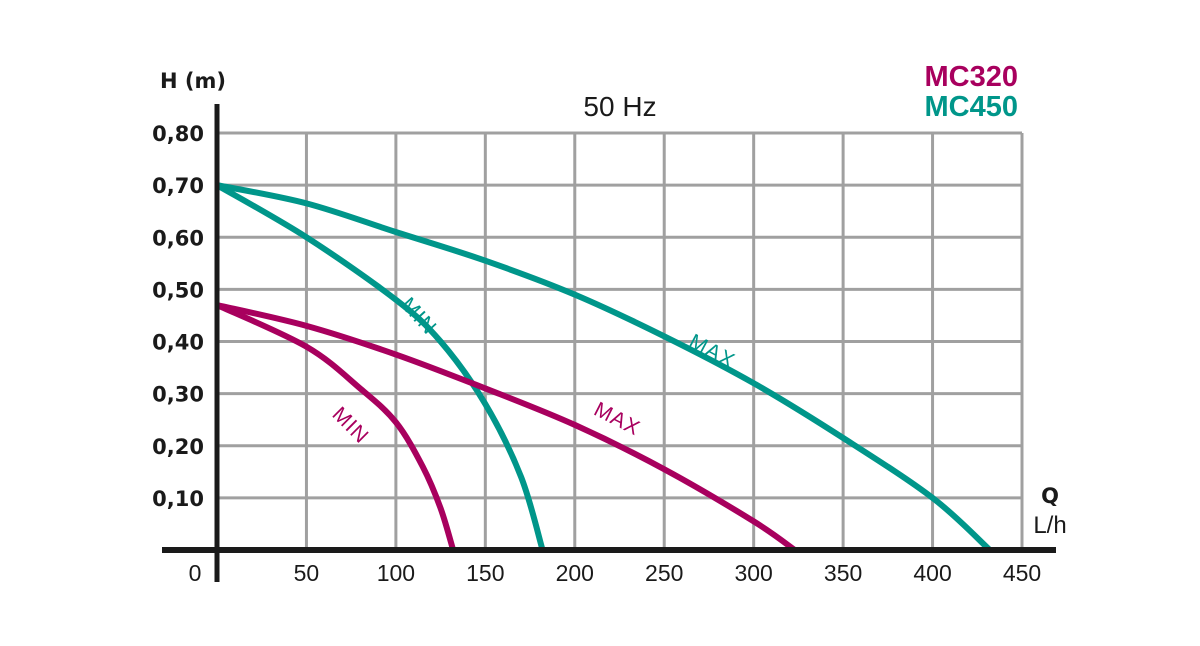  I want to click on chart-title: 50 Hz, so click(619, 106).